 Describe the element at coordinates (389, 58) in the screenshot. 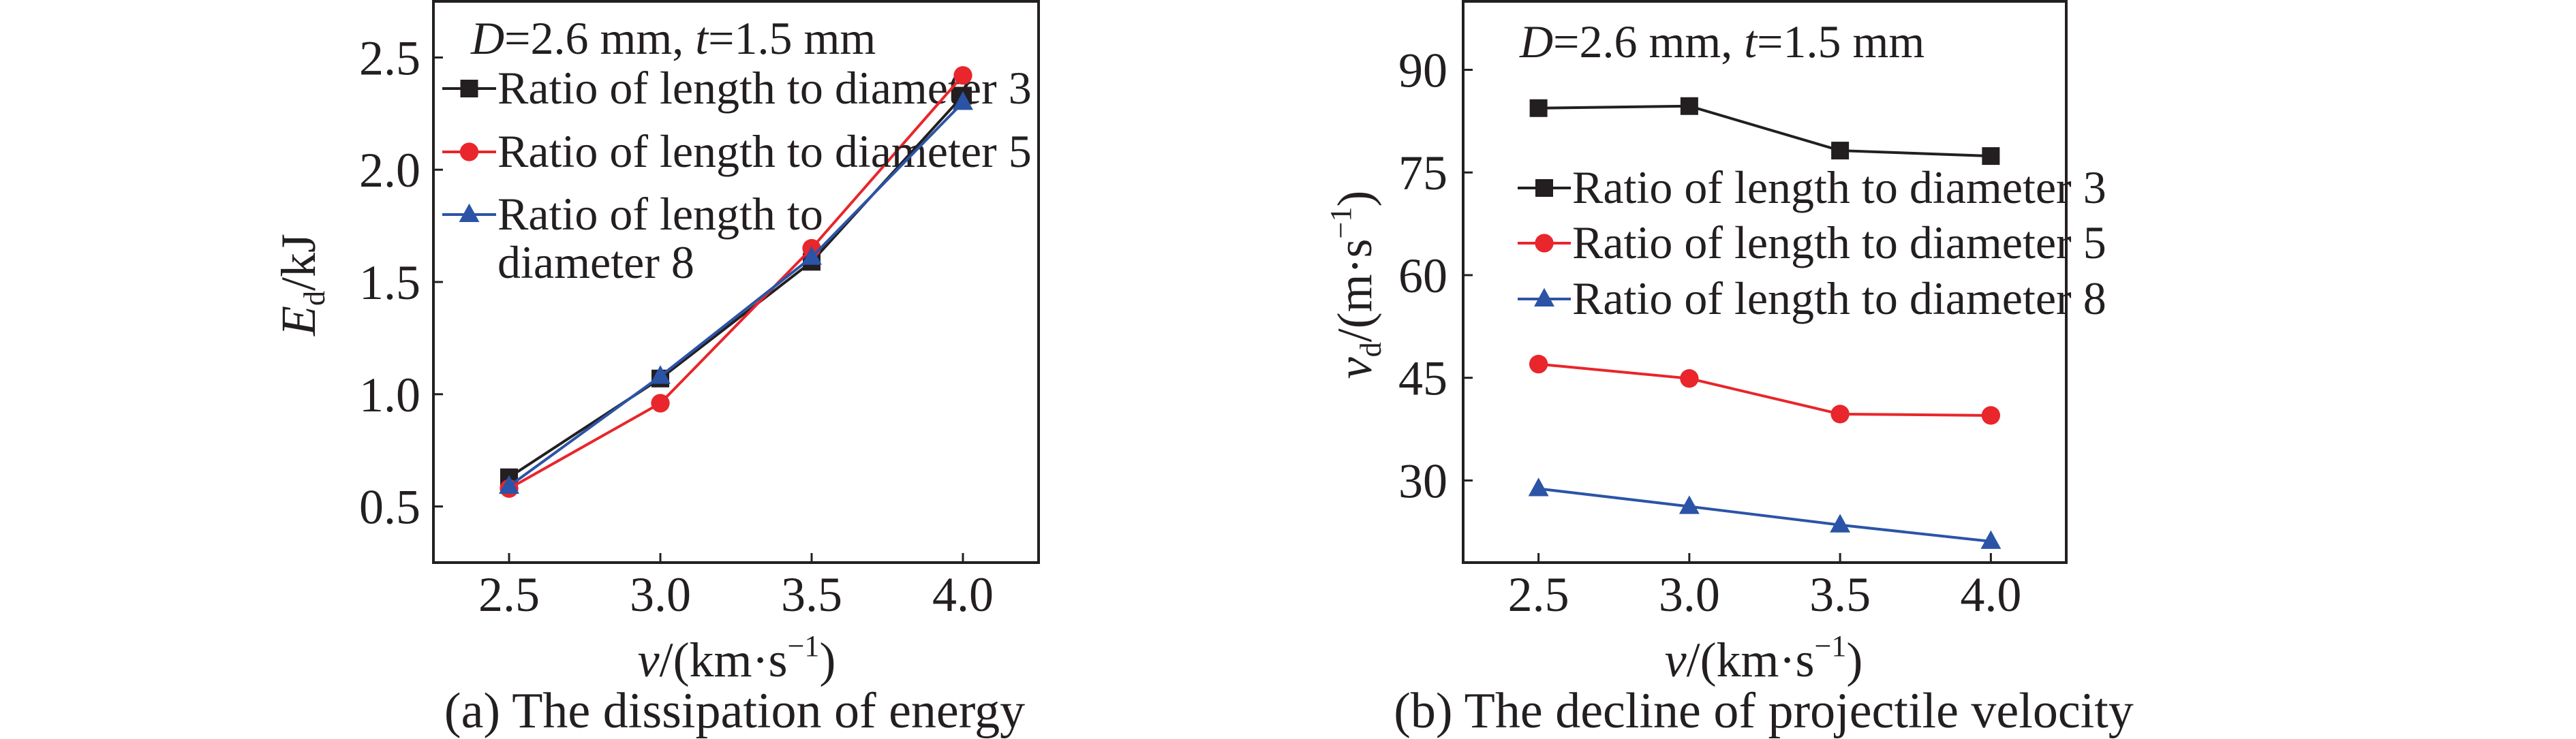

I see `y-tick-label: 2.5` at that location.